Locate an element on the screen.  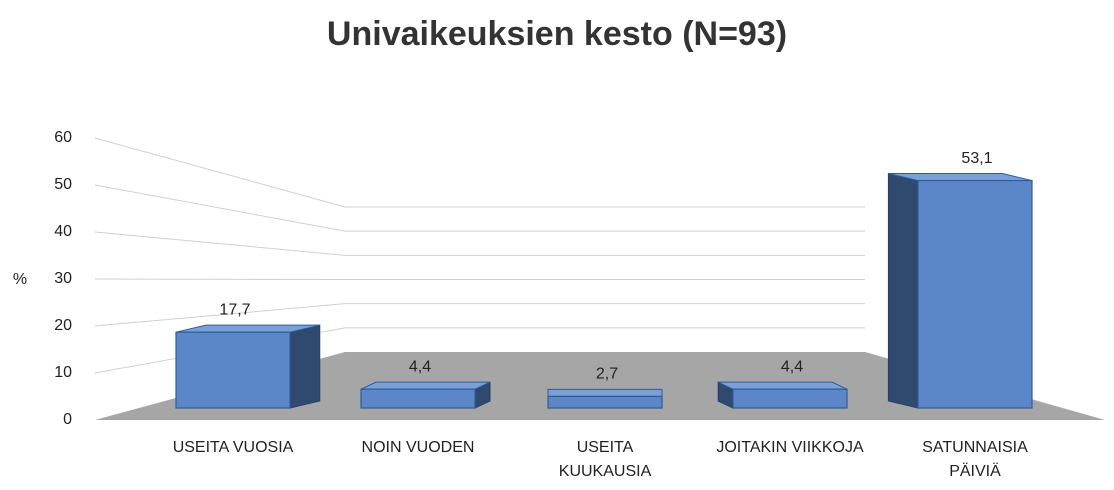
x-tick-label: USEITA VUOSIA is located at coordinates (233, 447).